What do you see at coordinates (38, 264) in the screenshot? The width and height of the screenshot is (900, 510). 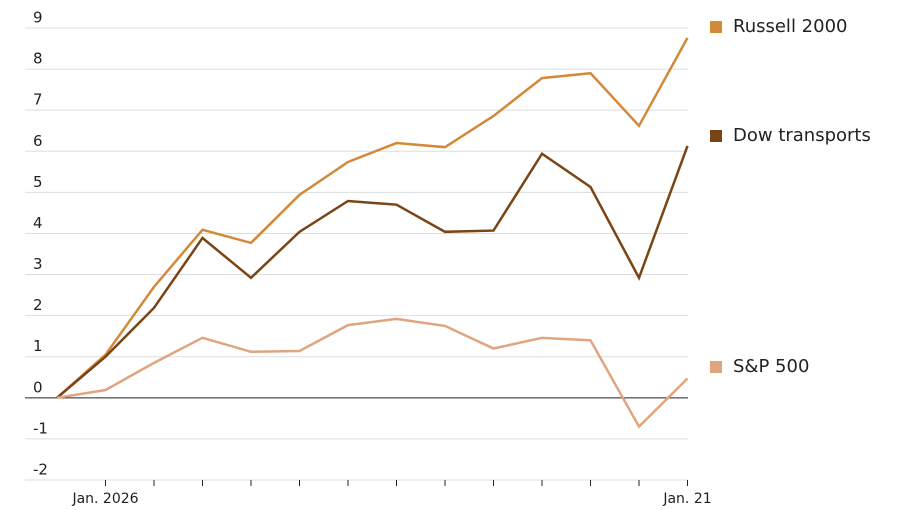 I see `y-tick-label: 3` at bounding box center [38, 264].